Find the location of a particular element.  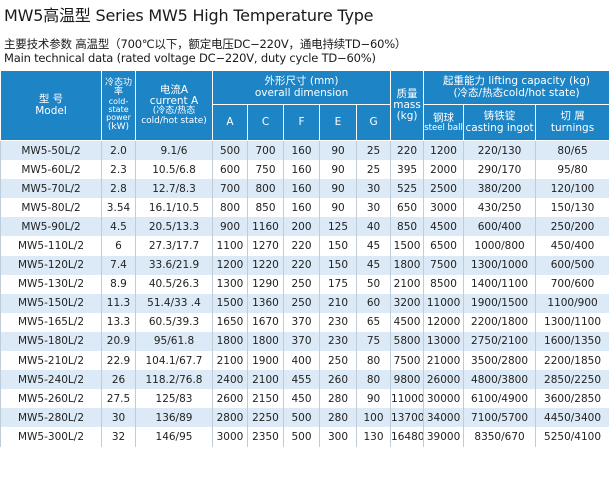

table-cell: 4.5 is located at coordinates (118, 227).